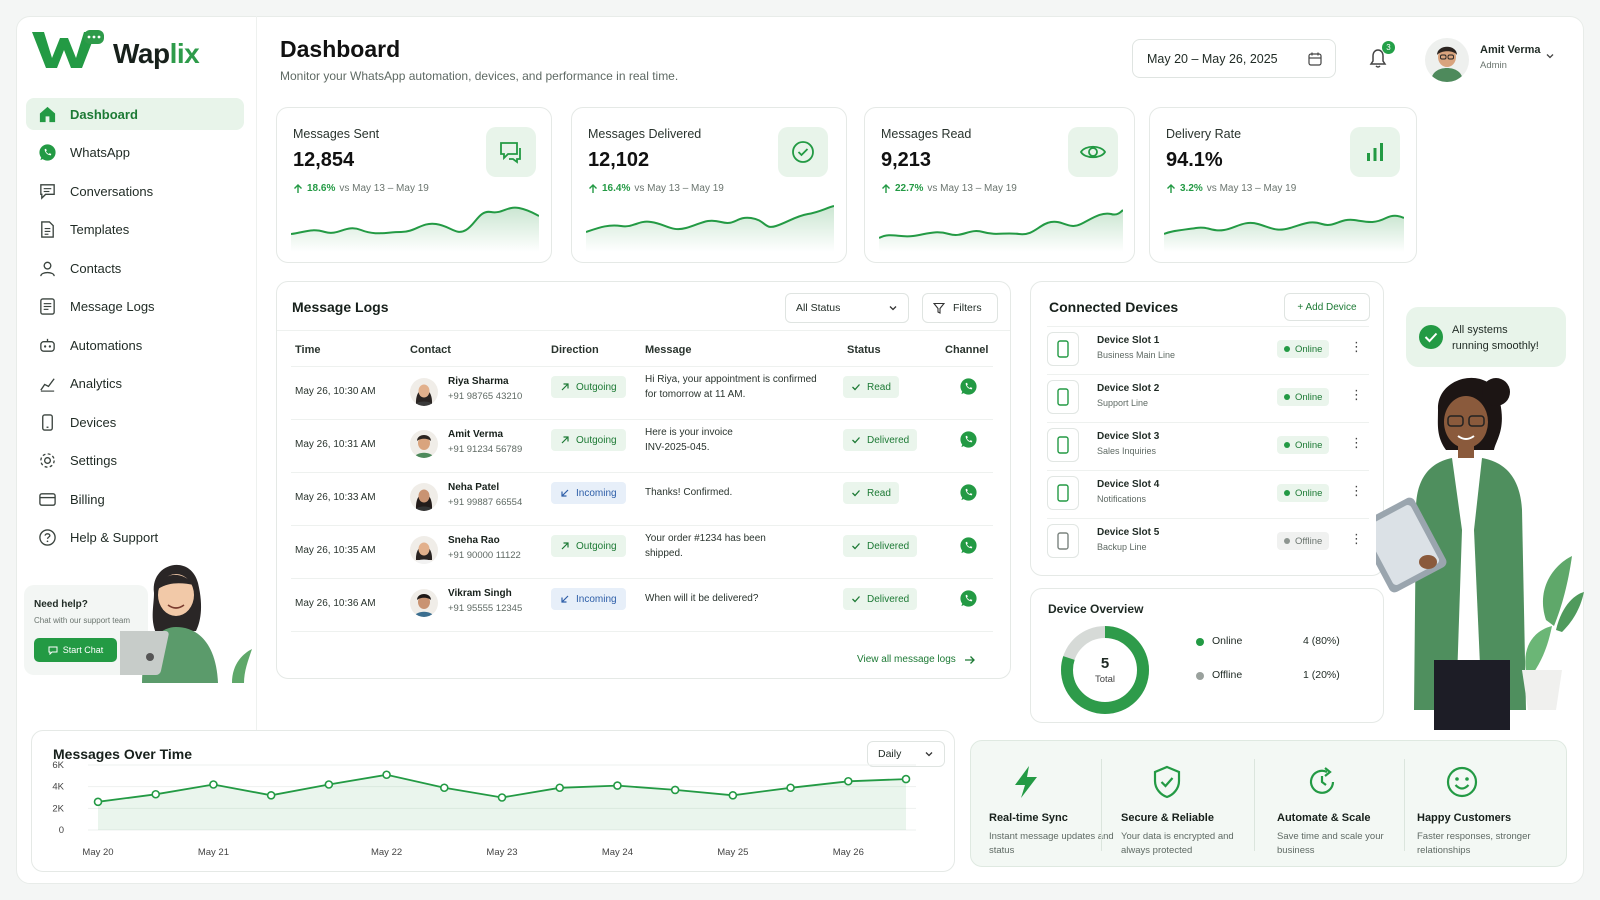 The height and width of the screenshot is (900, 1600). What do you see at coordinates (1464, 818) in the screenshot?
I see `feature-title: Happy Customers` at bounding box center [1464, 818].